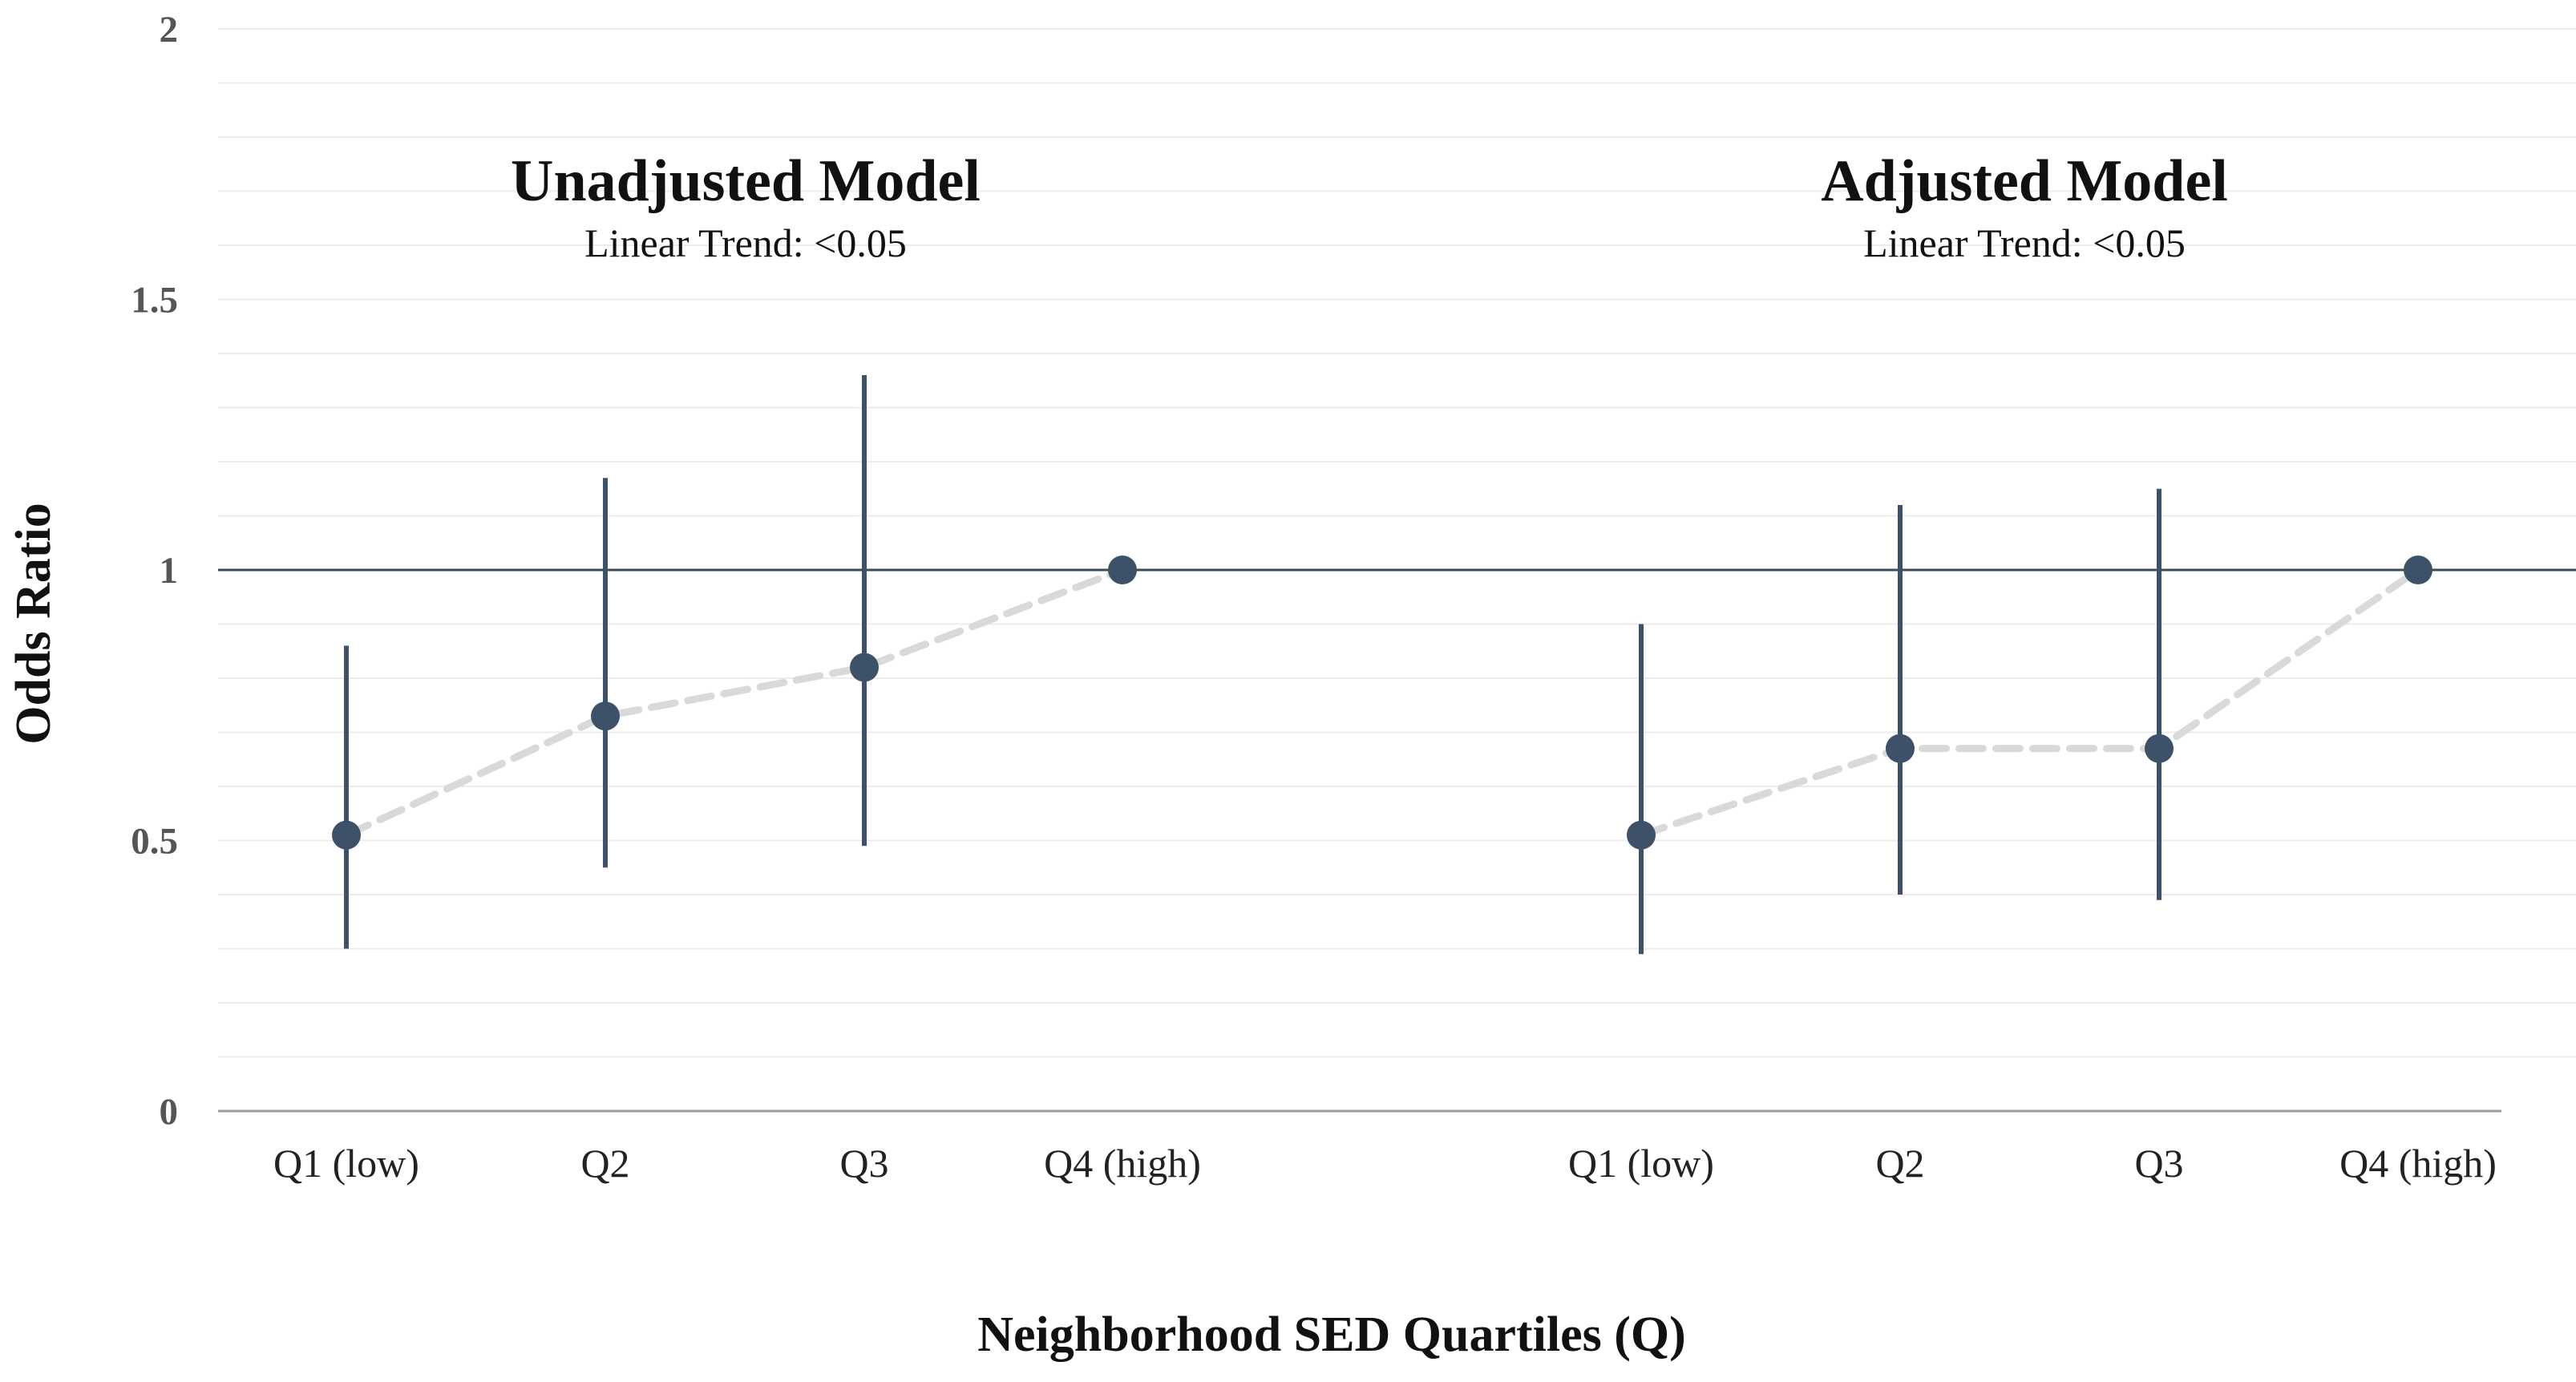 The image size is (2576, 1382). Describe the element at coordinates (154, 301) in the screenshot. I see `y-tick-label: 1.5` at that location.